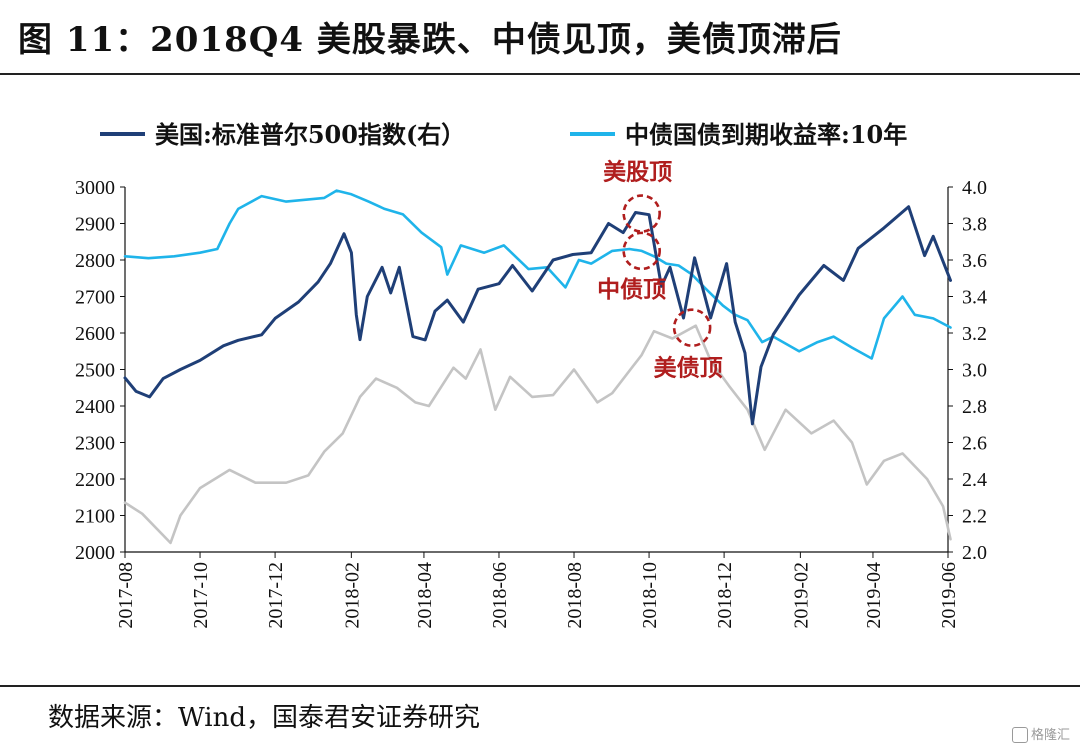 The width and height of the screenshot is (1080, 751). I want to click on annotation-circle-cn10y, so click(641, 251).